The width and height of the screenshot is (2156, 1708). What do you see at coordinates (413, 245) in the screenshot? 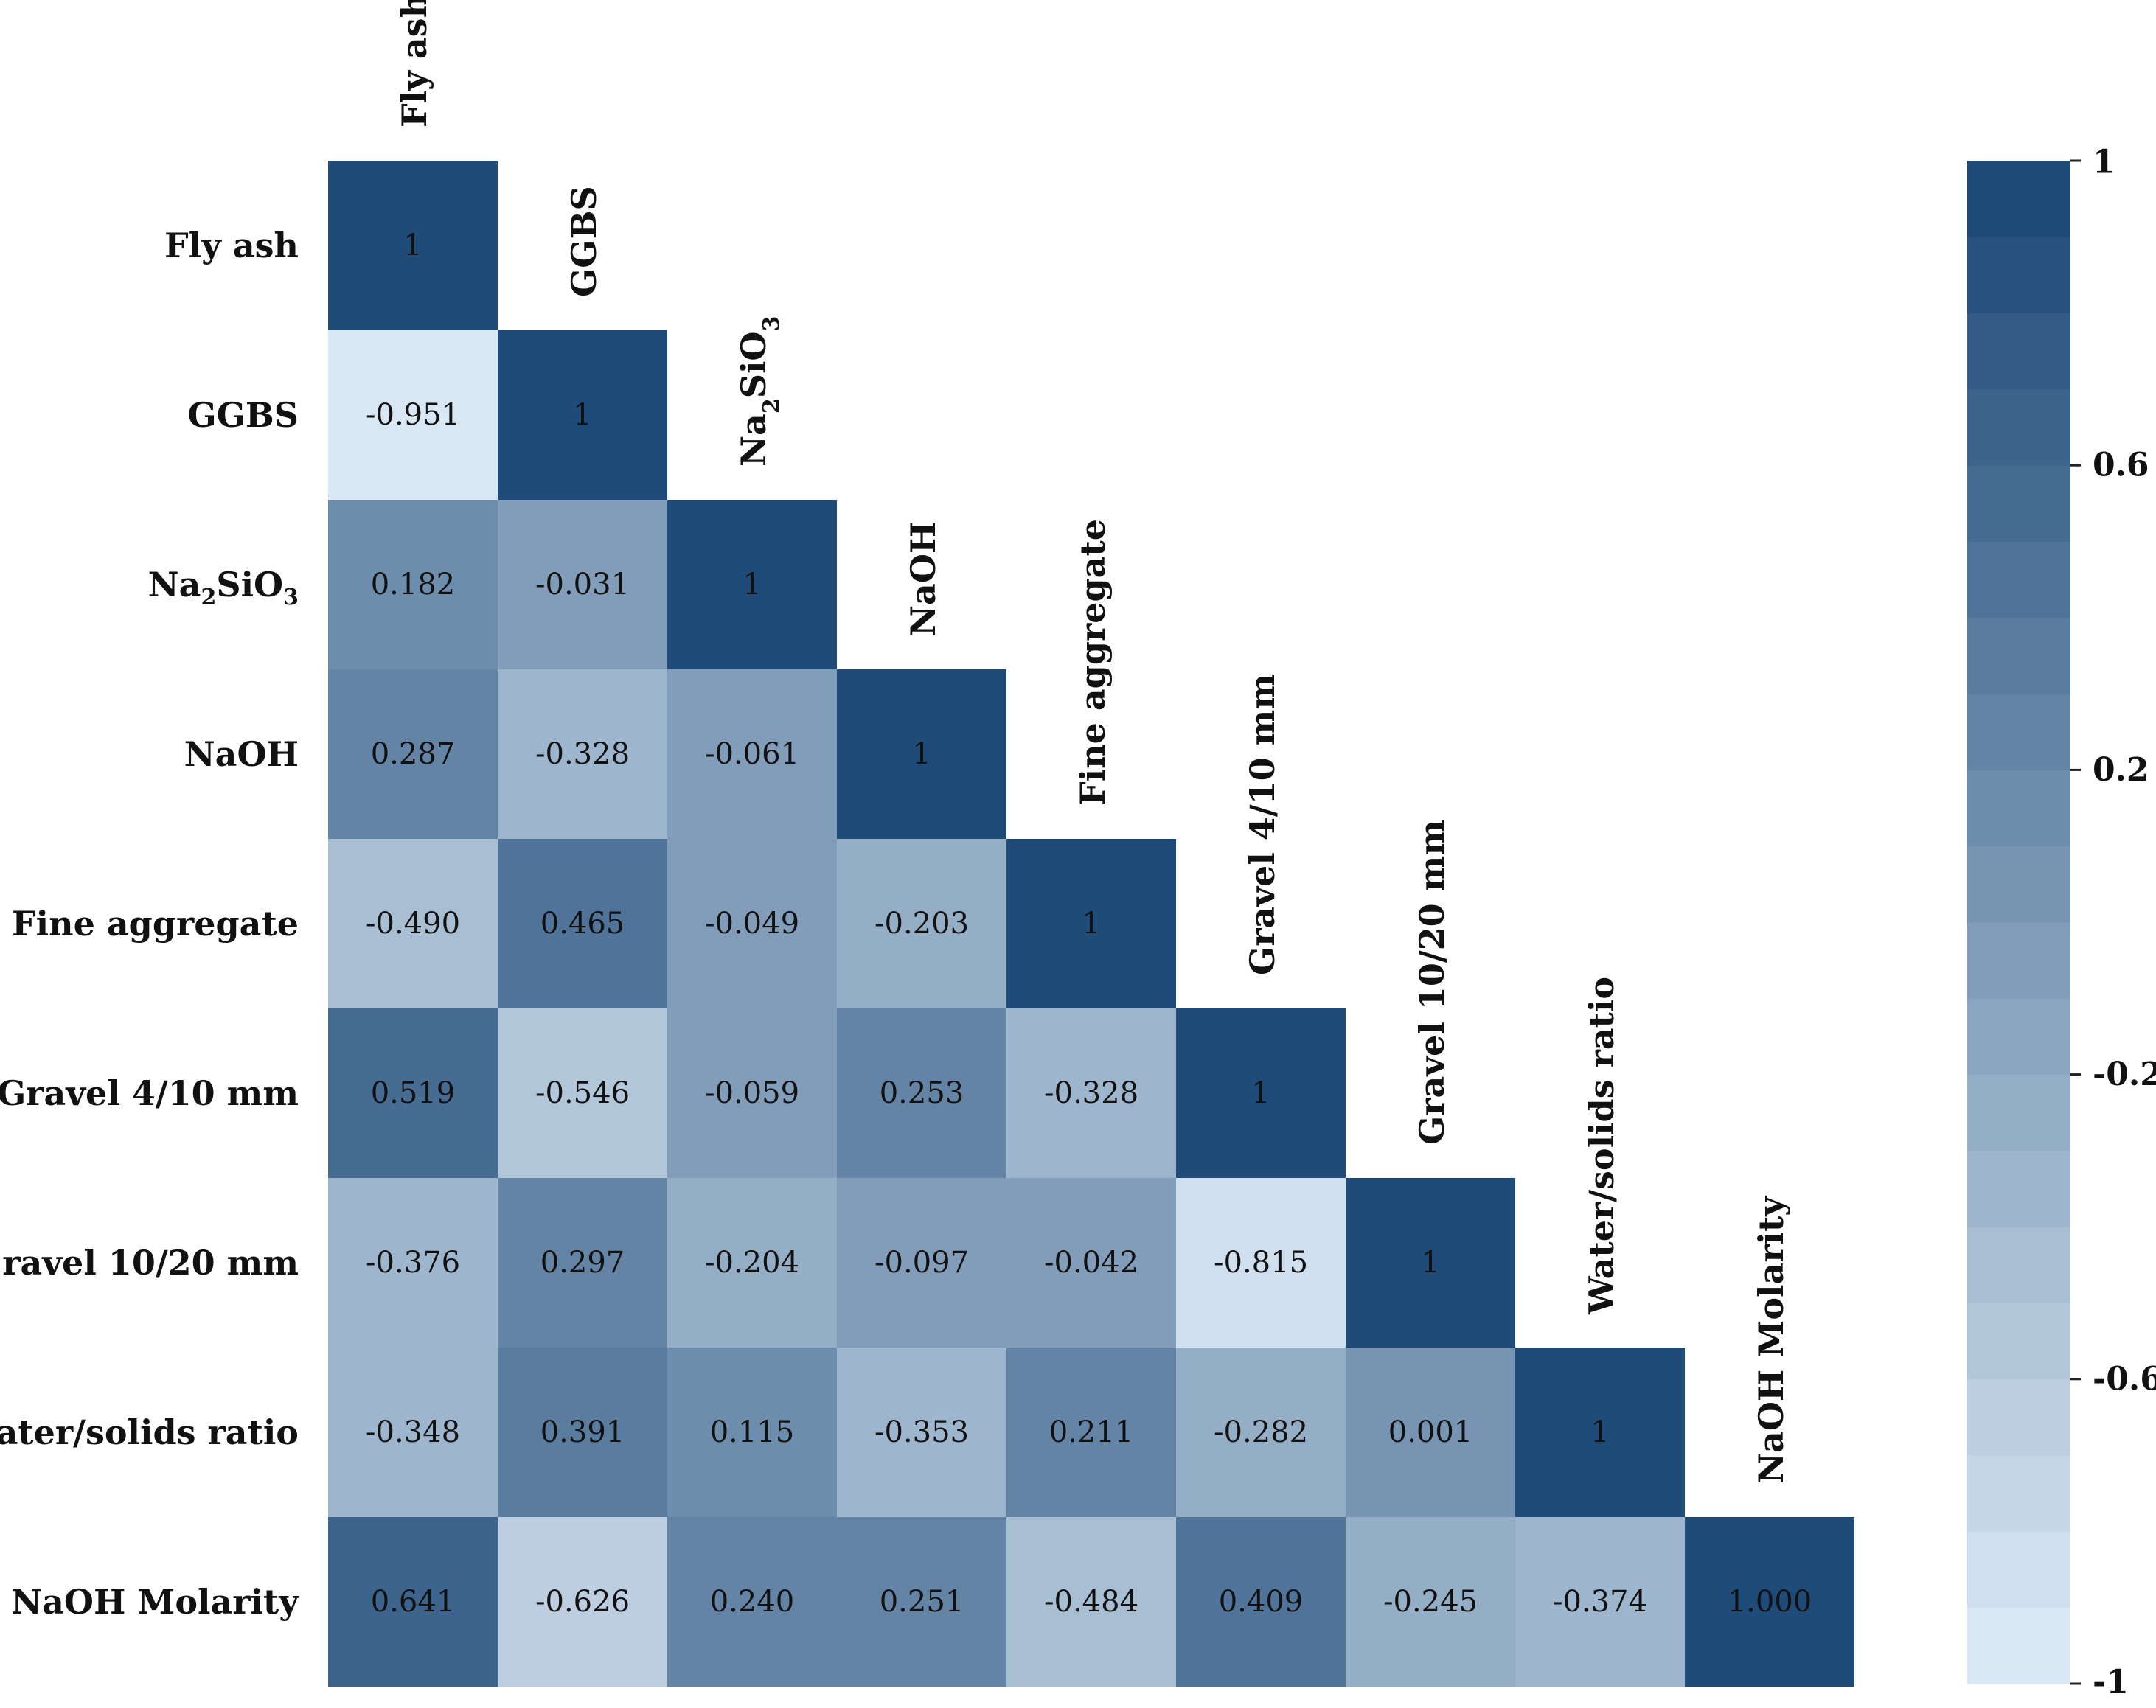
I see `cell-fly-ash-fly-ash` at bounding box center [413, 245].